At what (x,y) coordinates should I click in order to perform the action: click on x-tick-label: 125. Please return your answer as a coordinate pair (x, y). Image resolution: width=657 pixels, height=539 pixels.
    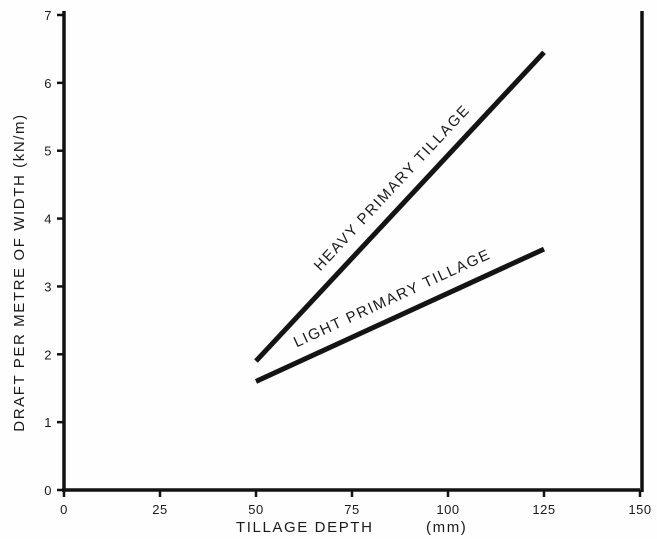
    Looking at the image, I should click on (543, 509).